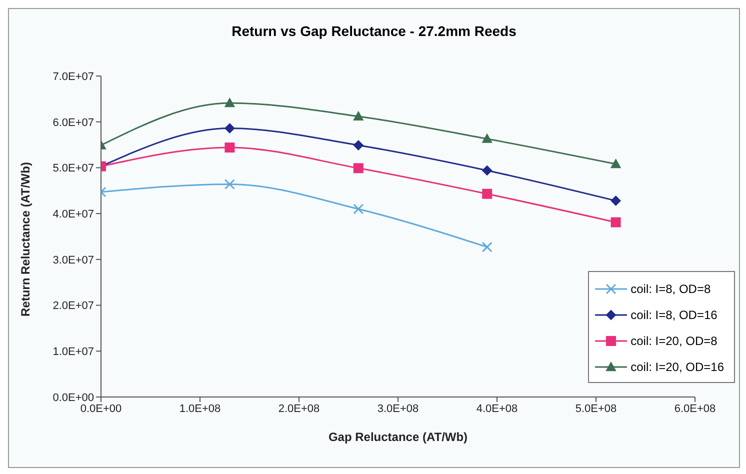 Image resolution: width=746 pixels, height=474 pixels. I want to click on x-tick-label: 3.0E+08, so click(398, 408).